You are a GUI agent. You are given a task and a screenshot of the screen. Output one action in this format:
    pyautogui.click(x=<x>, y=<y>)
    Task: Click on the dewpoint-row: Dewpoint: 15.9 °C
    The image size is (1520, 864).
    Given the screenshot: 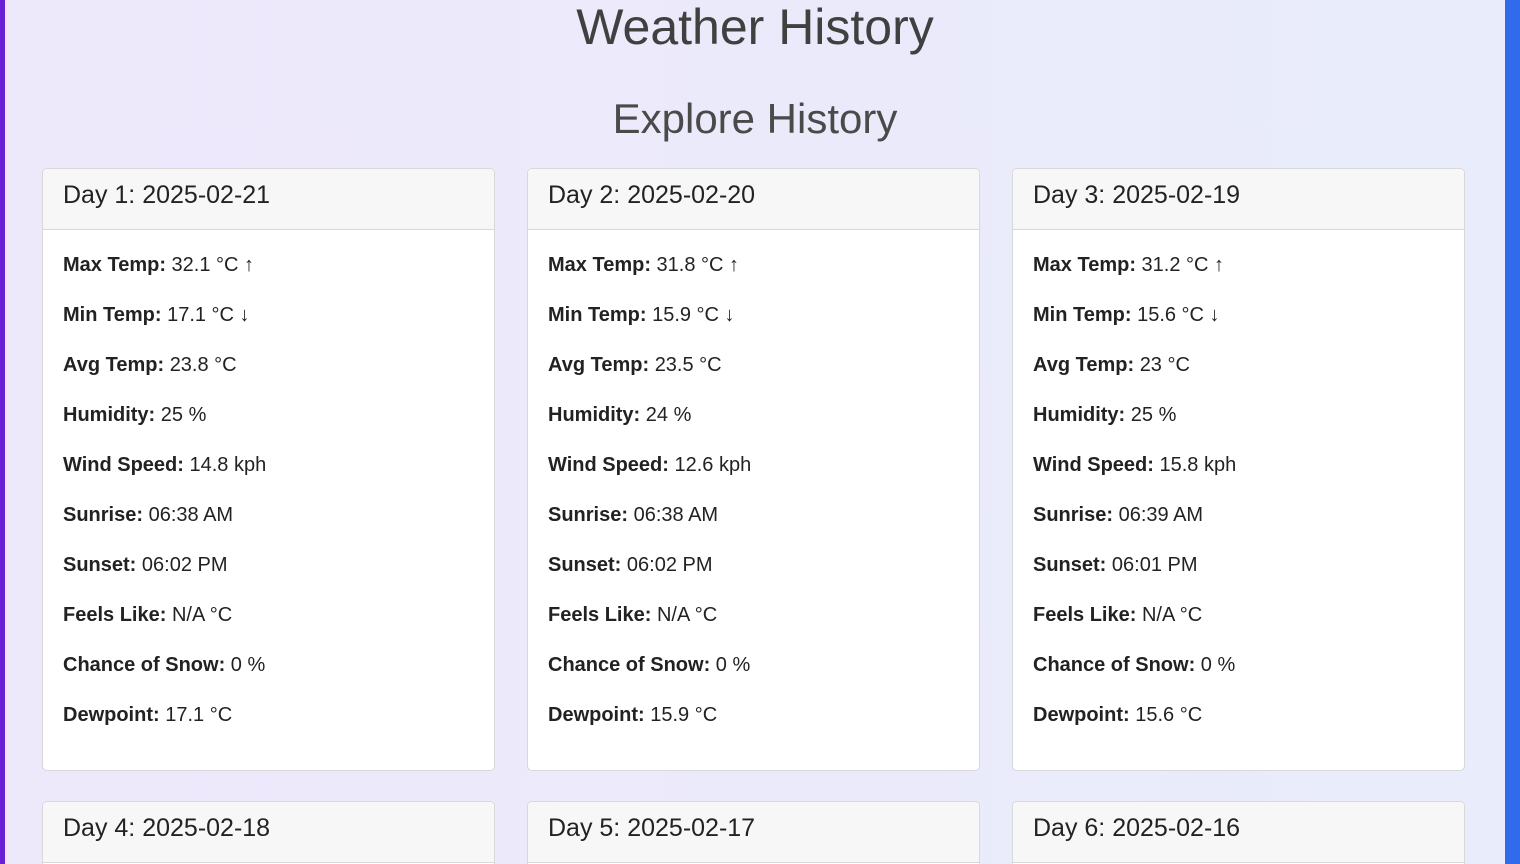 What is the action you would take?
    pyautogui.click(x=753, y=727)
    